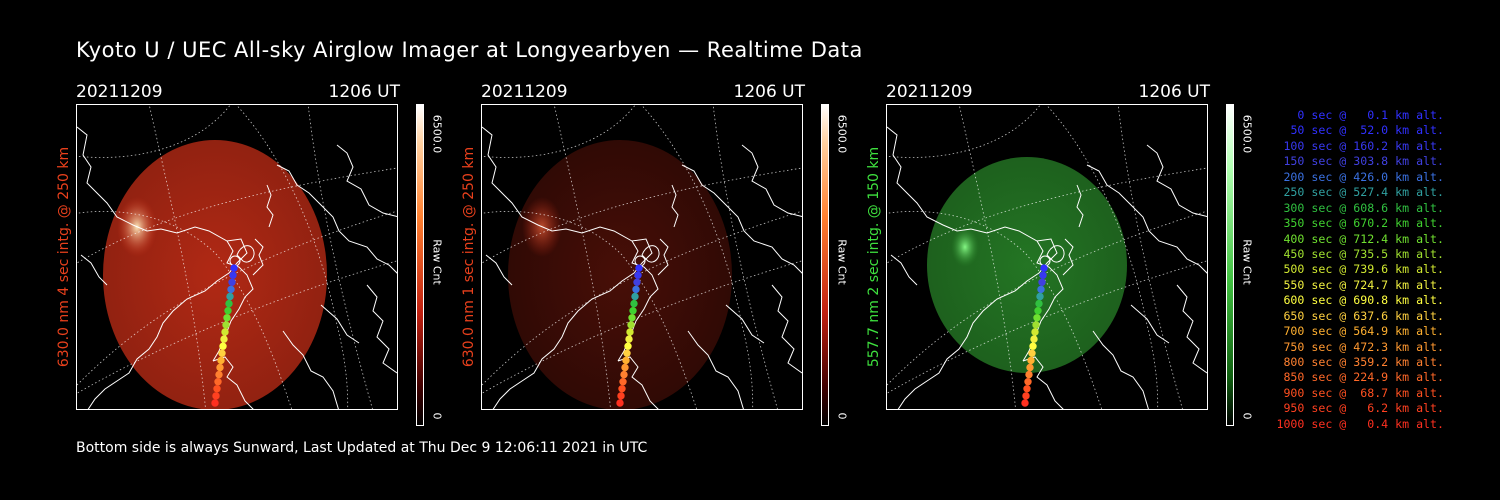  I want to click on legend-entry: 750 sec @ 472.3 km alt., so click(1363, 346).